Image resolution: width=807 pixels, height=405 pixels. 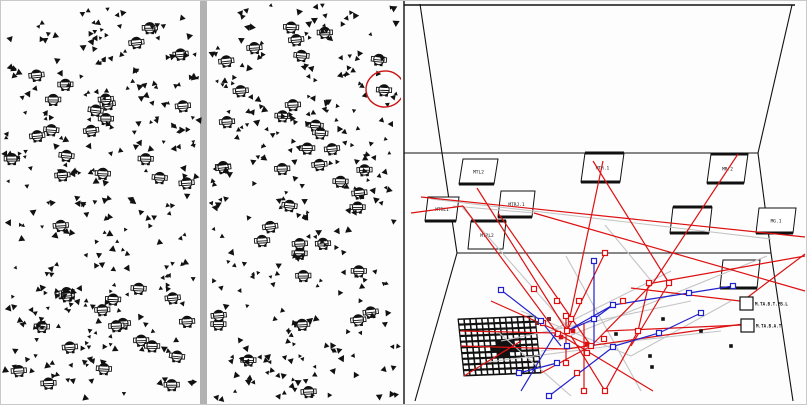 What do you see at coordinates (203, 202) in the screenshot?
I see `panel-divider` at bounding box center [203, 202].